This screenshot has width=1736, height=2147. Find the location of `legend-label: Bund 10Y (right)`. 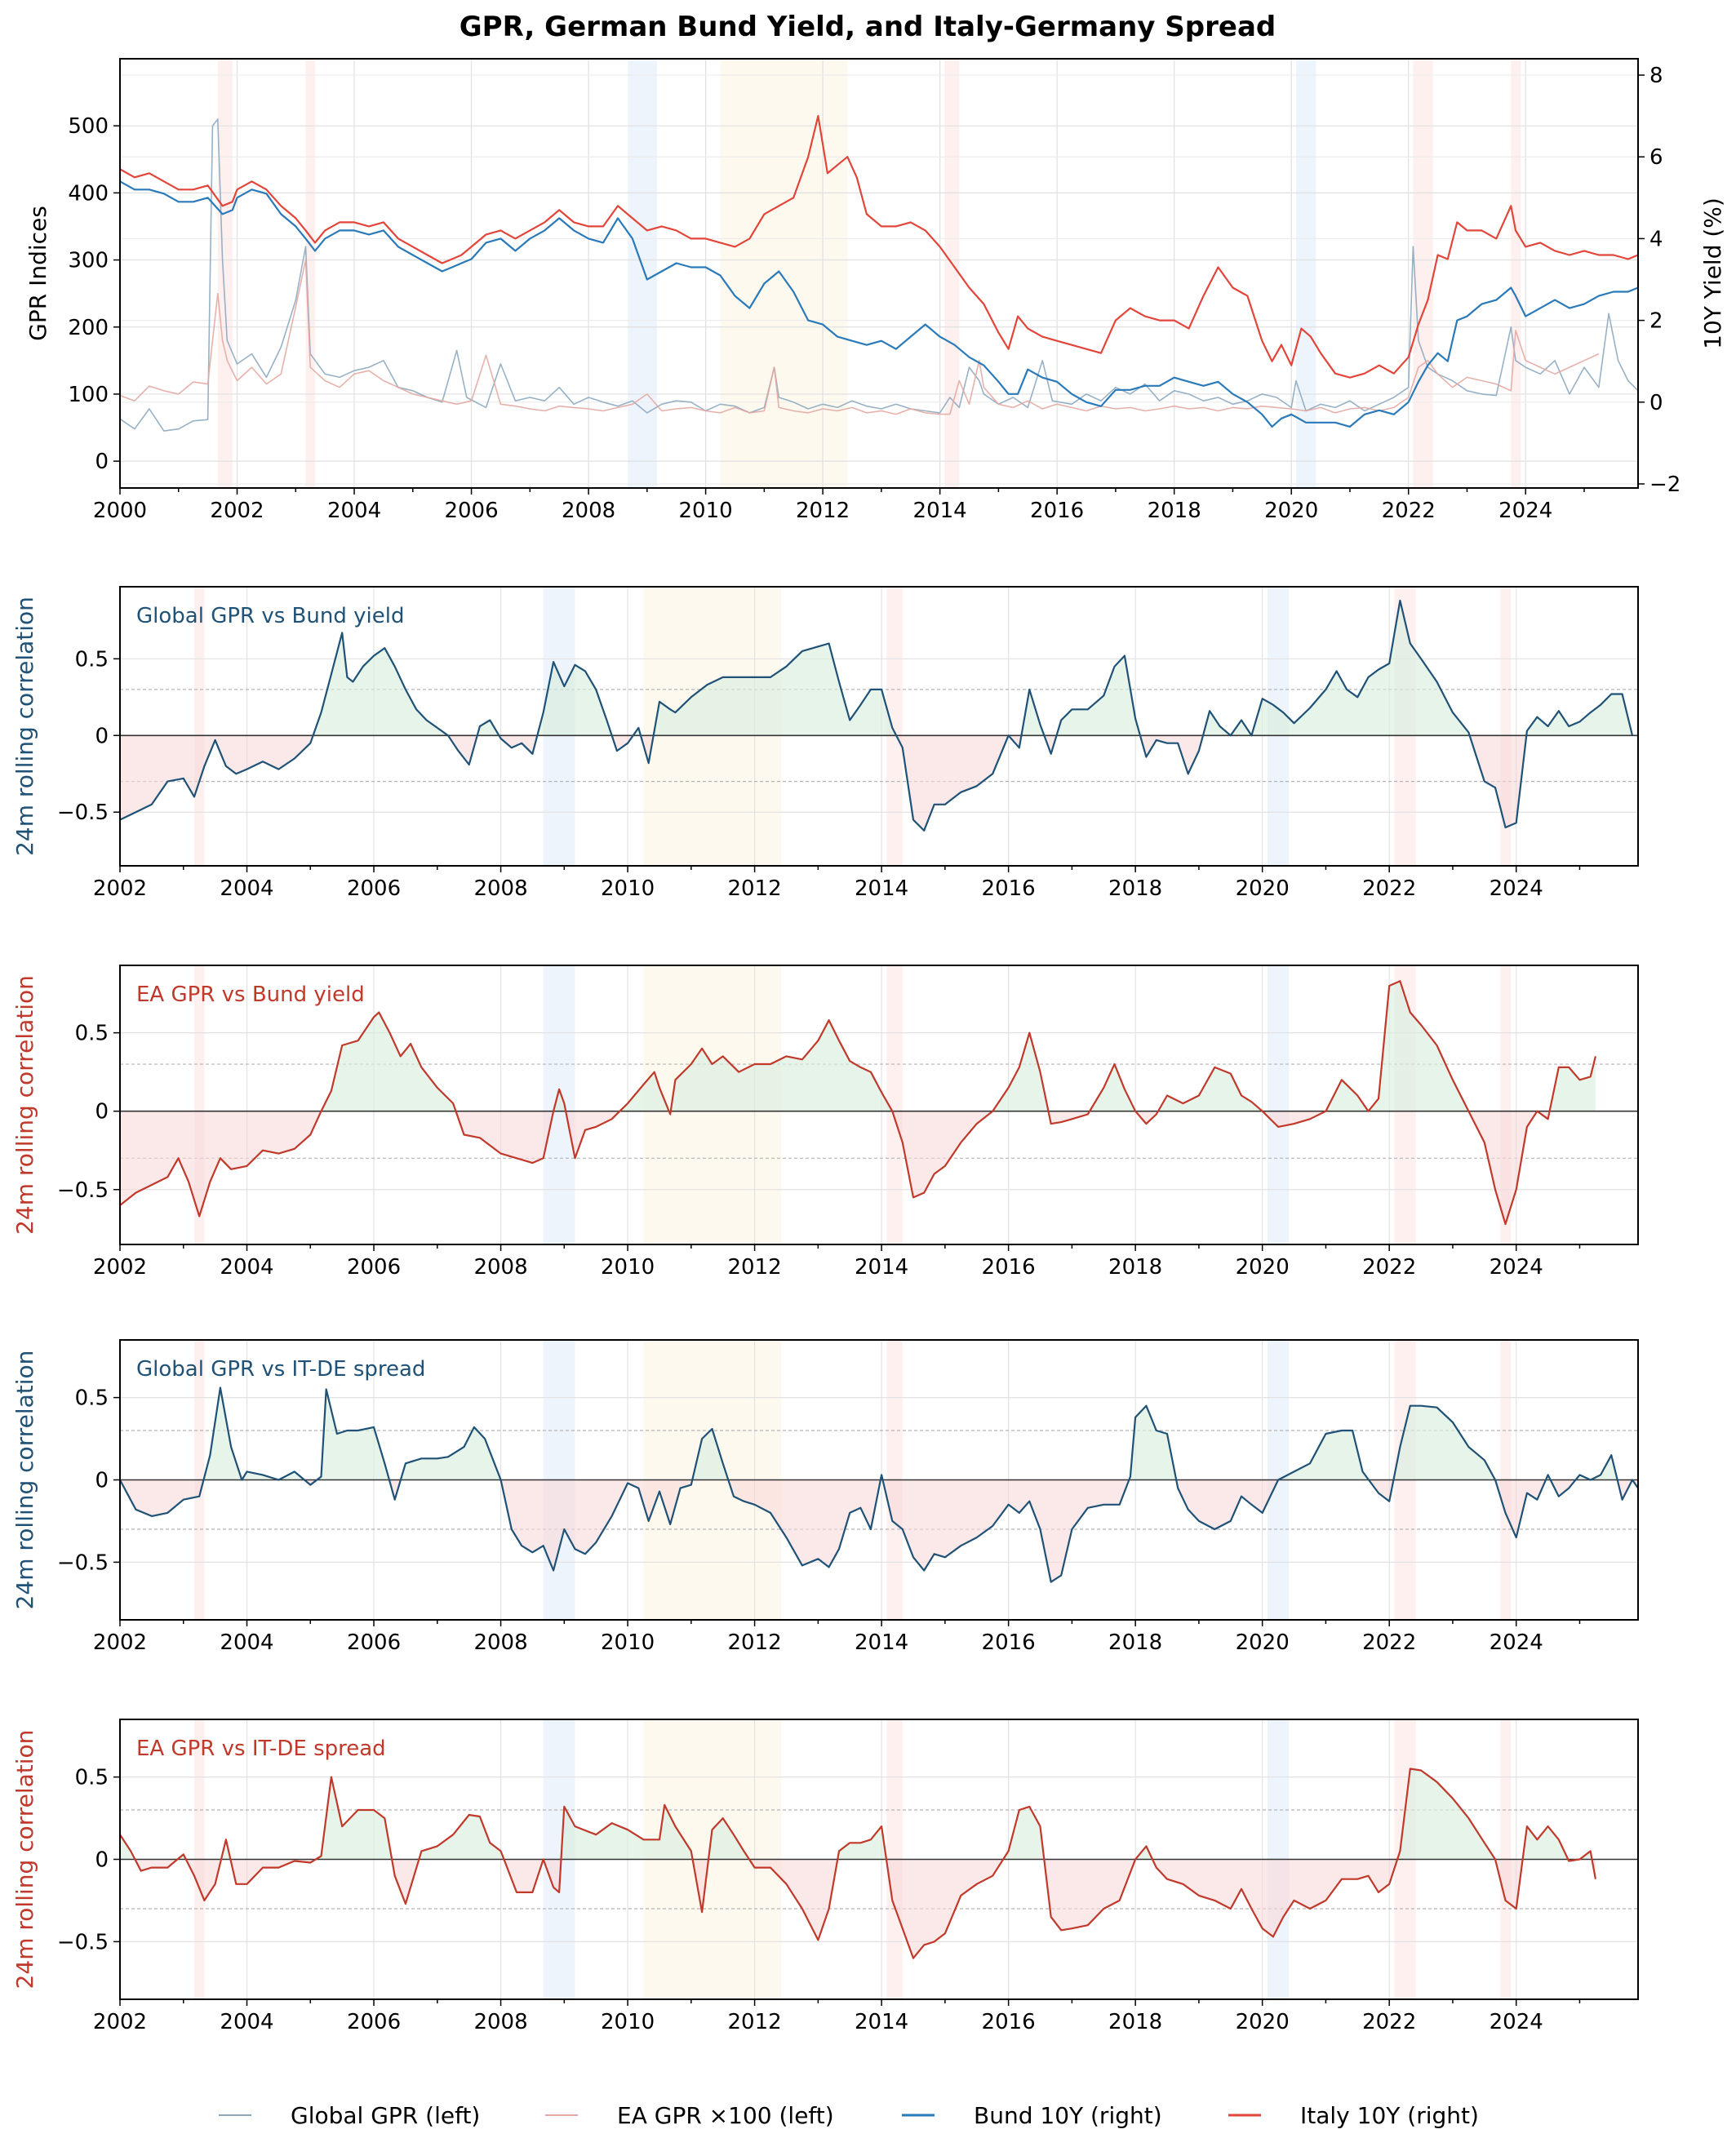

legend-label: Bund 10Y (right) is located at coordinates (1068, 2116).